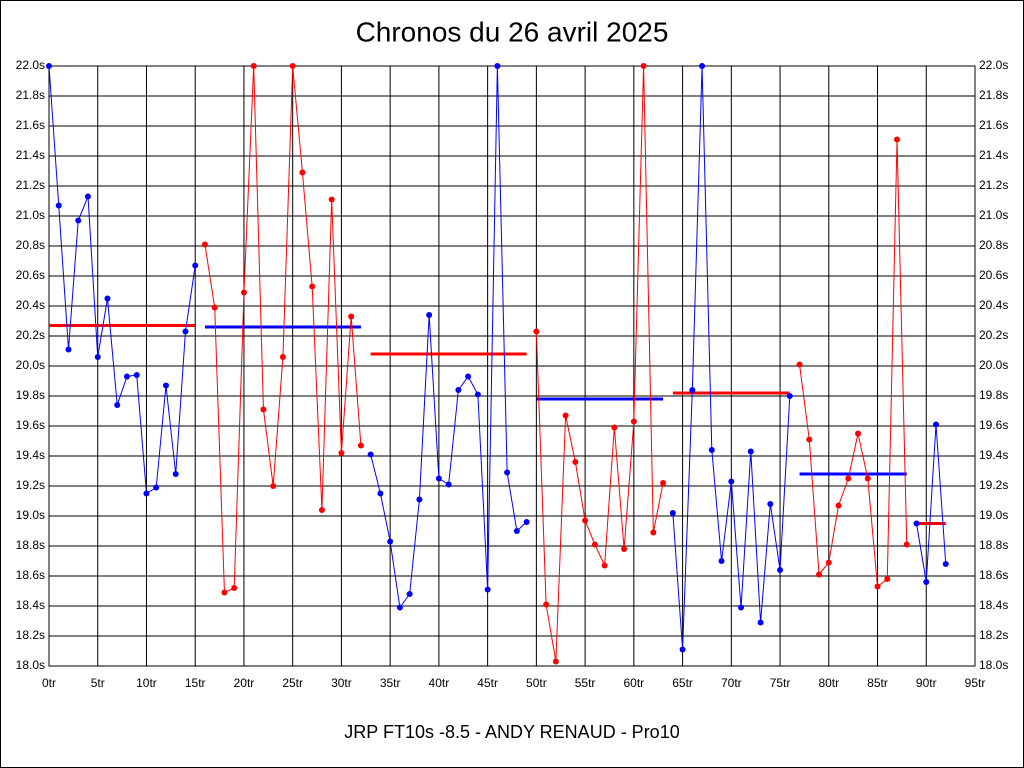 The width and height of the screenshot is (1024, 768). Describe the element at coordinates (30, 275) in the screenshot. I see `y-tick-label: 20.6s` at that location.